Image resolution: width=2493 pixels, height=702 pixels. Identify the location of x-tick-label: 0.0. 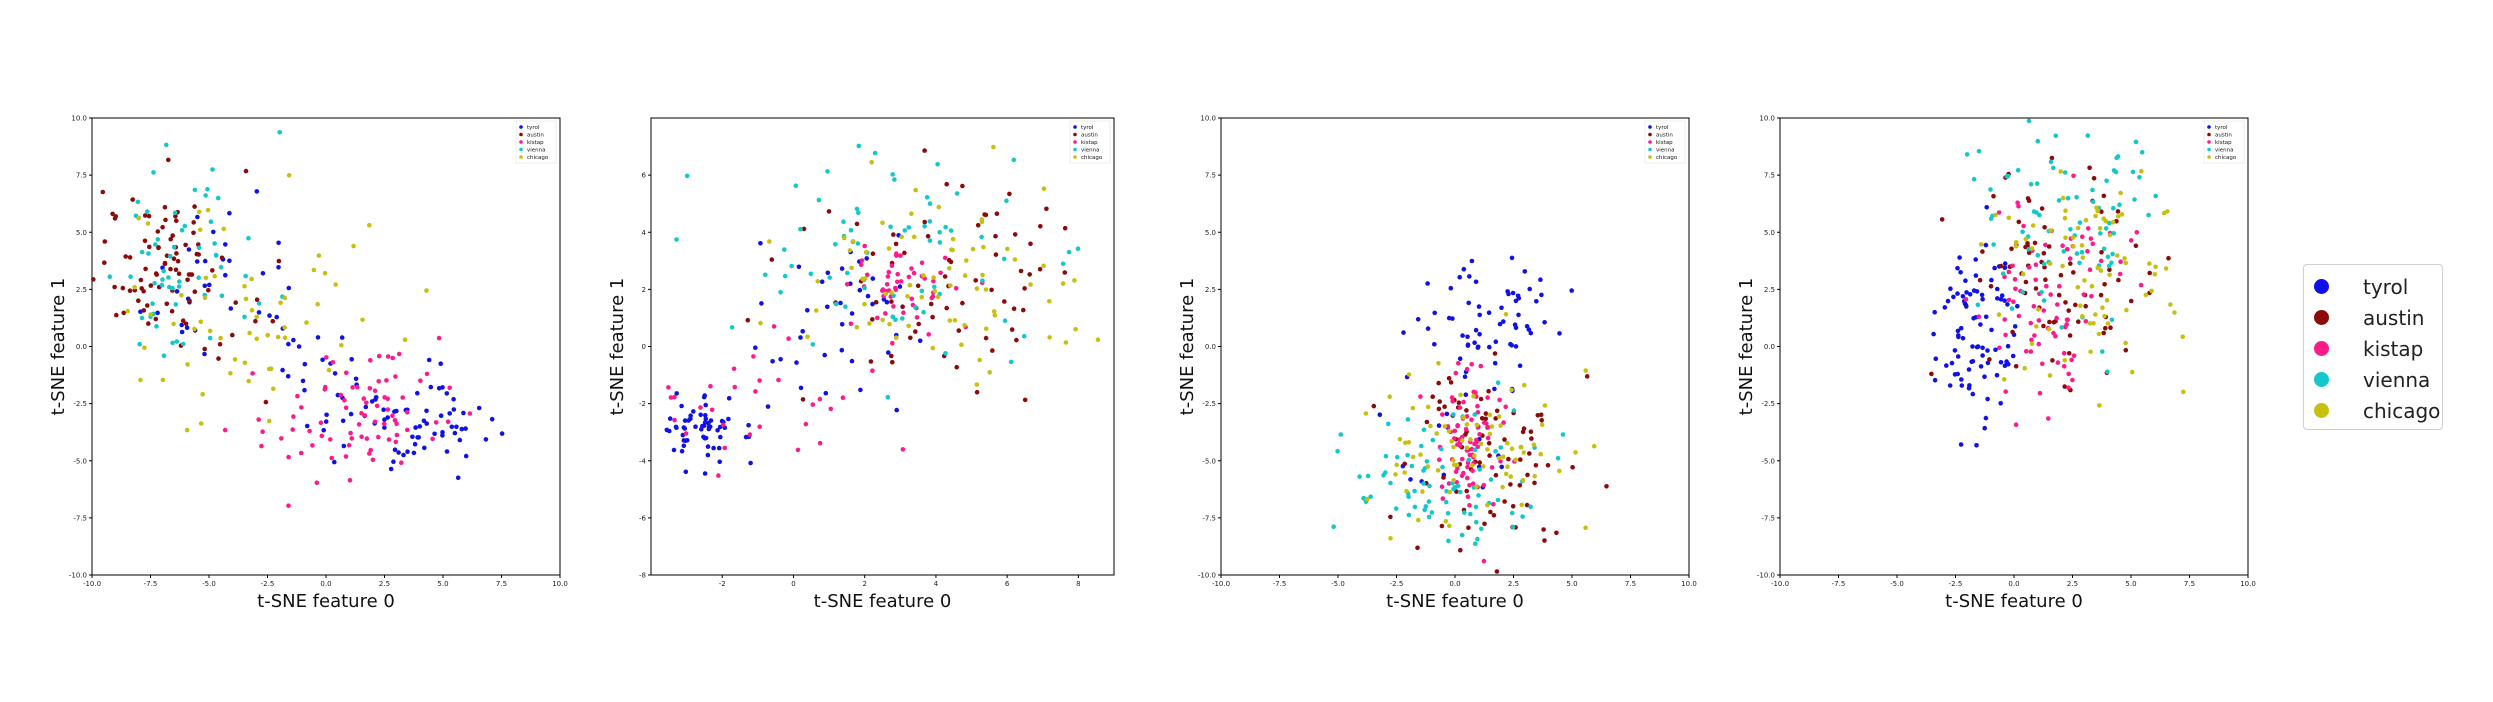
(1454, 584).